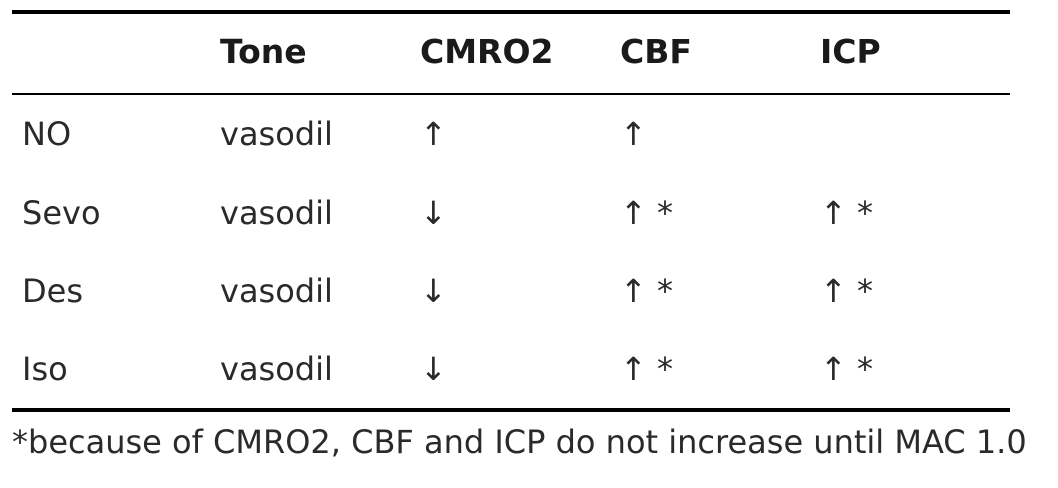 The width and height of the screenshot is (1058, 488). What do you see at coordinates (263, 51) in the screenshot?
I see `header-cell-tone: Tone` at bounding box center [263, 51].